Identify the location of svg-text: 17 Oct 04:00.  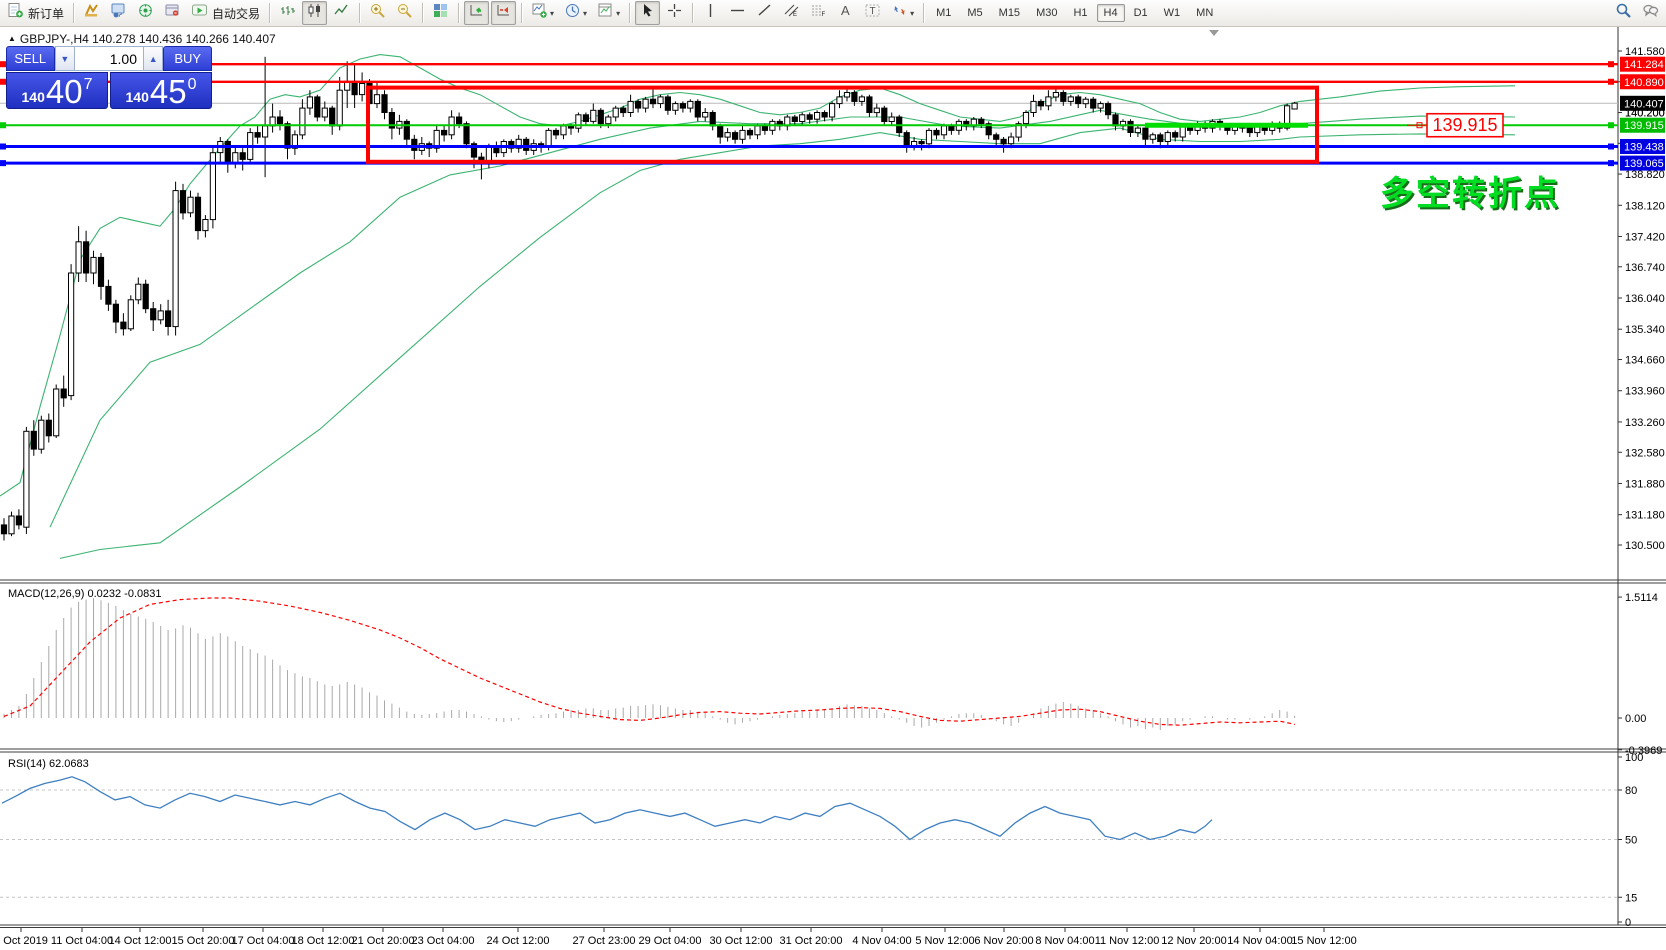
(263, 941).